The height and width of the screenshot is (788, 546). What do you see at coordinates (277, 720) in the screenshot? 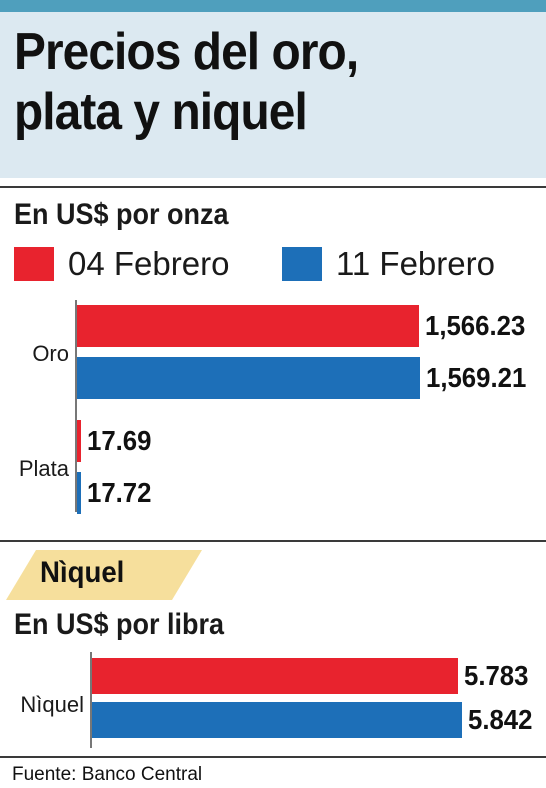
I see `bar-nìquel-series-1` at bounding box center [277, 720].